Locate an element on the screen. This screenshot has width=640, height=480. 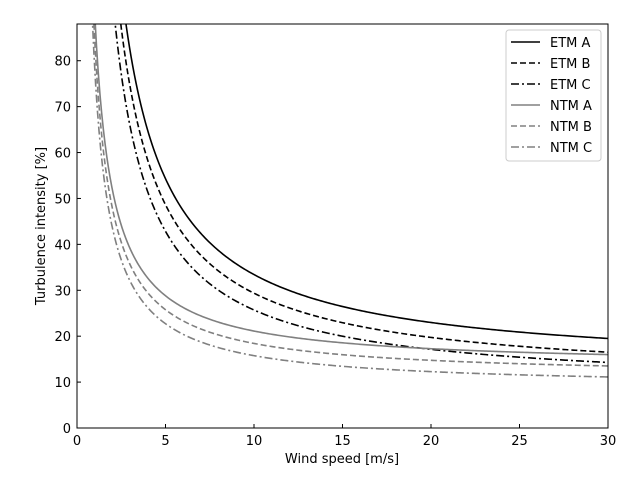
y-tick-label: 60 is located at coordinates (62, 154).